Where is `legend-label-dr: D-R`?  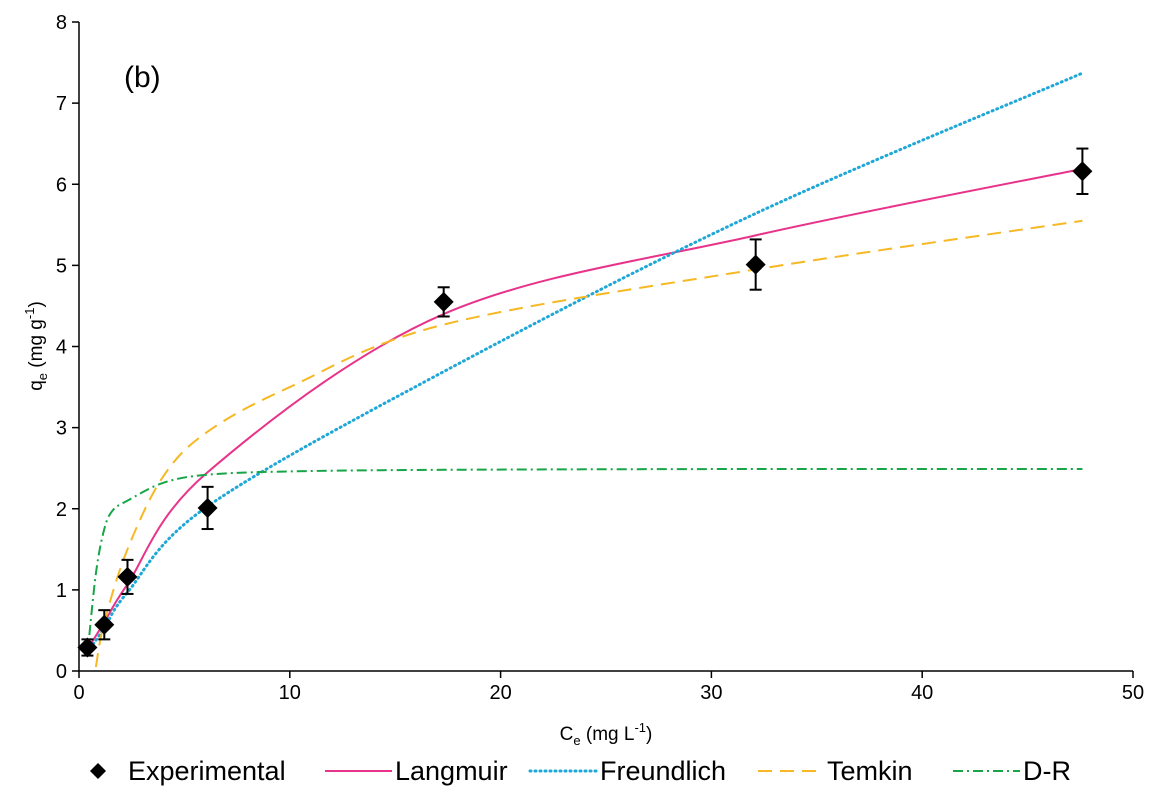
legend-label-dr: D-R is located at coordinates (1047, 771).